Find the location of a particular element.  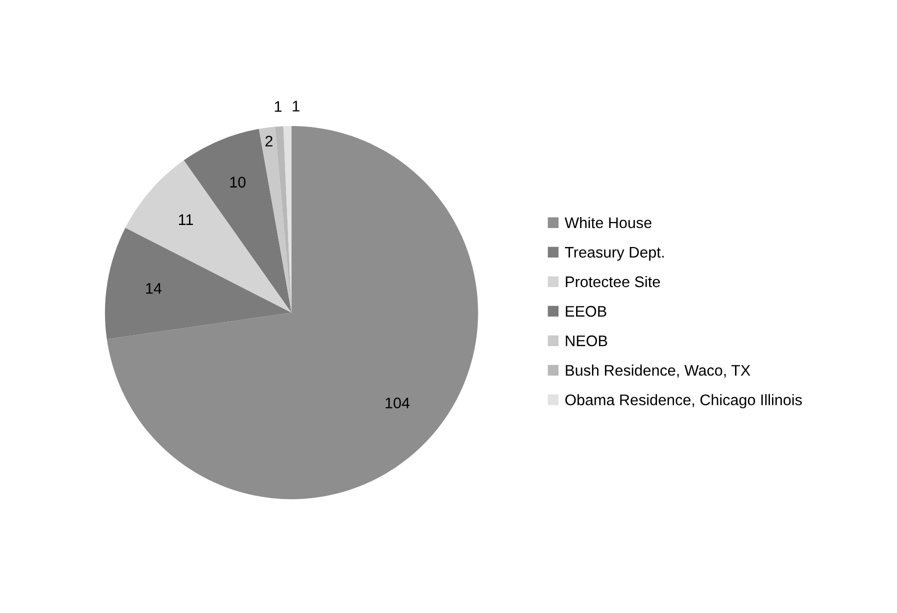

data-label: 2 is located at coordinates (268, 141).